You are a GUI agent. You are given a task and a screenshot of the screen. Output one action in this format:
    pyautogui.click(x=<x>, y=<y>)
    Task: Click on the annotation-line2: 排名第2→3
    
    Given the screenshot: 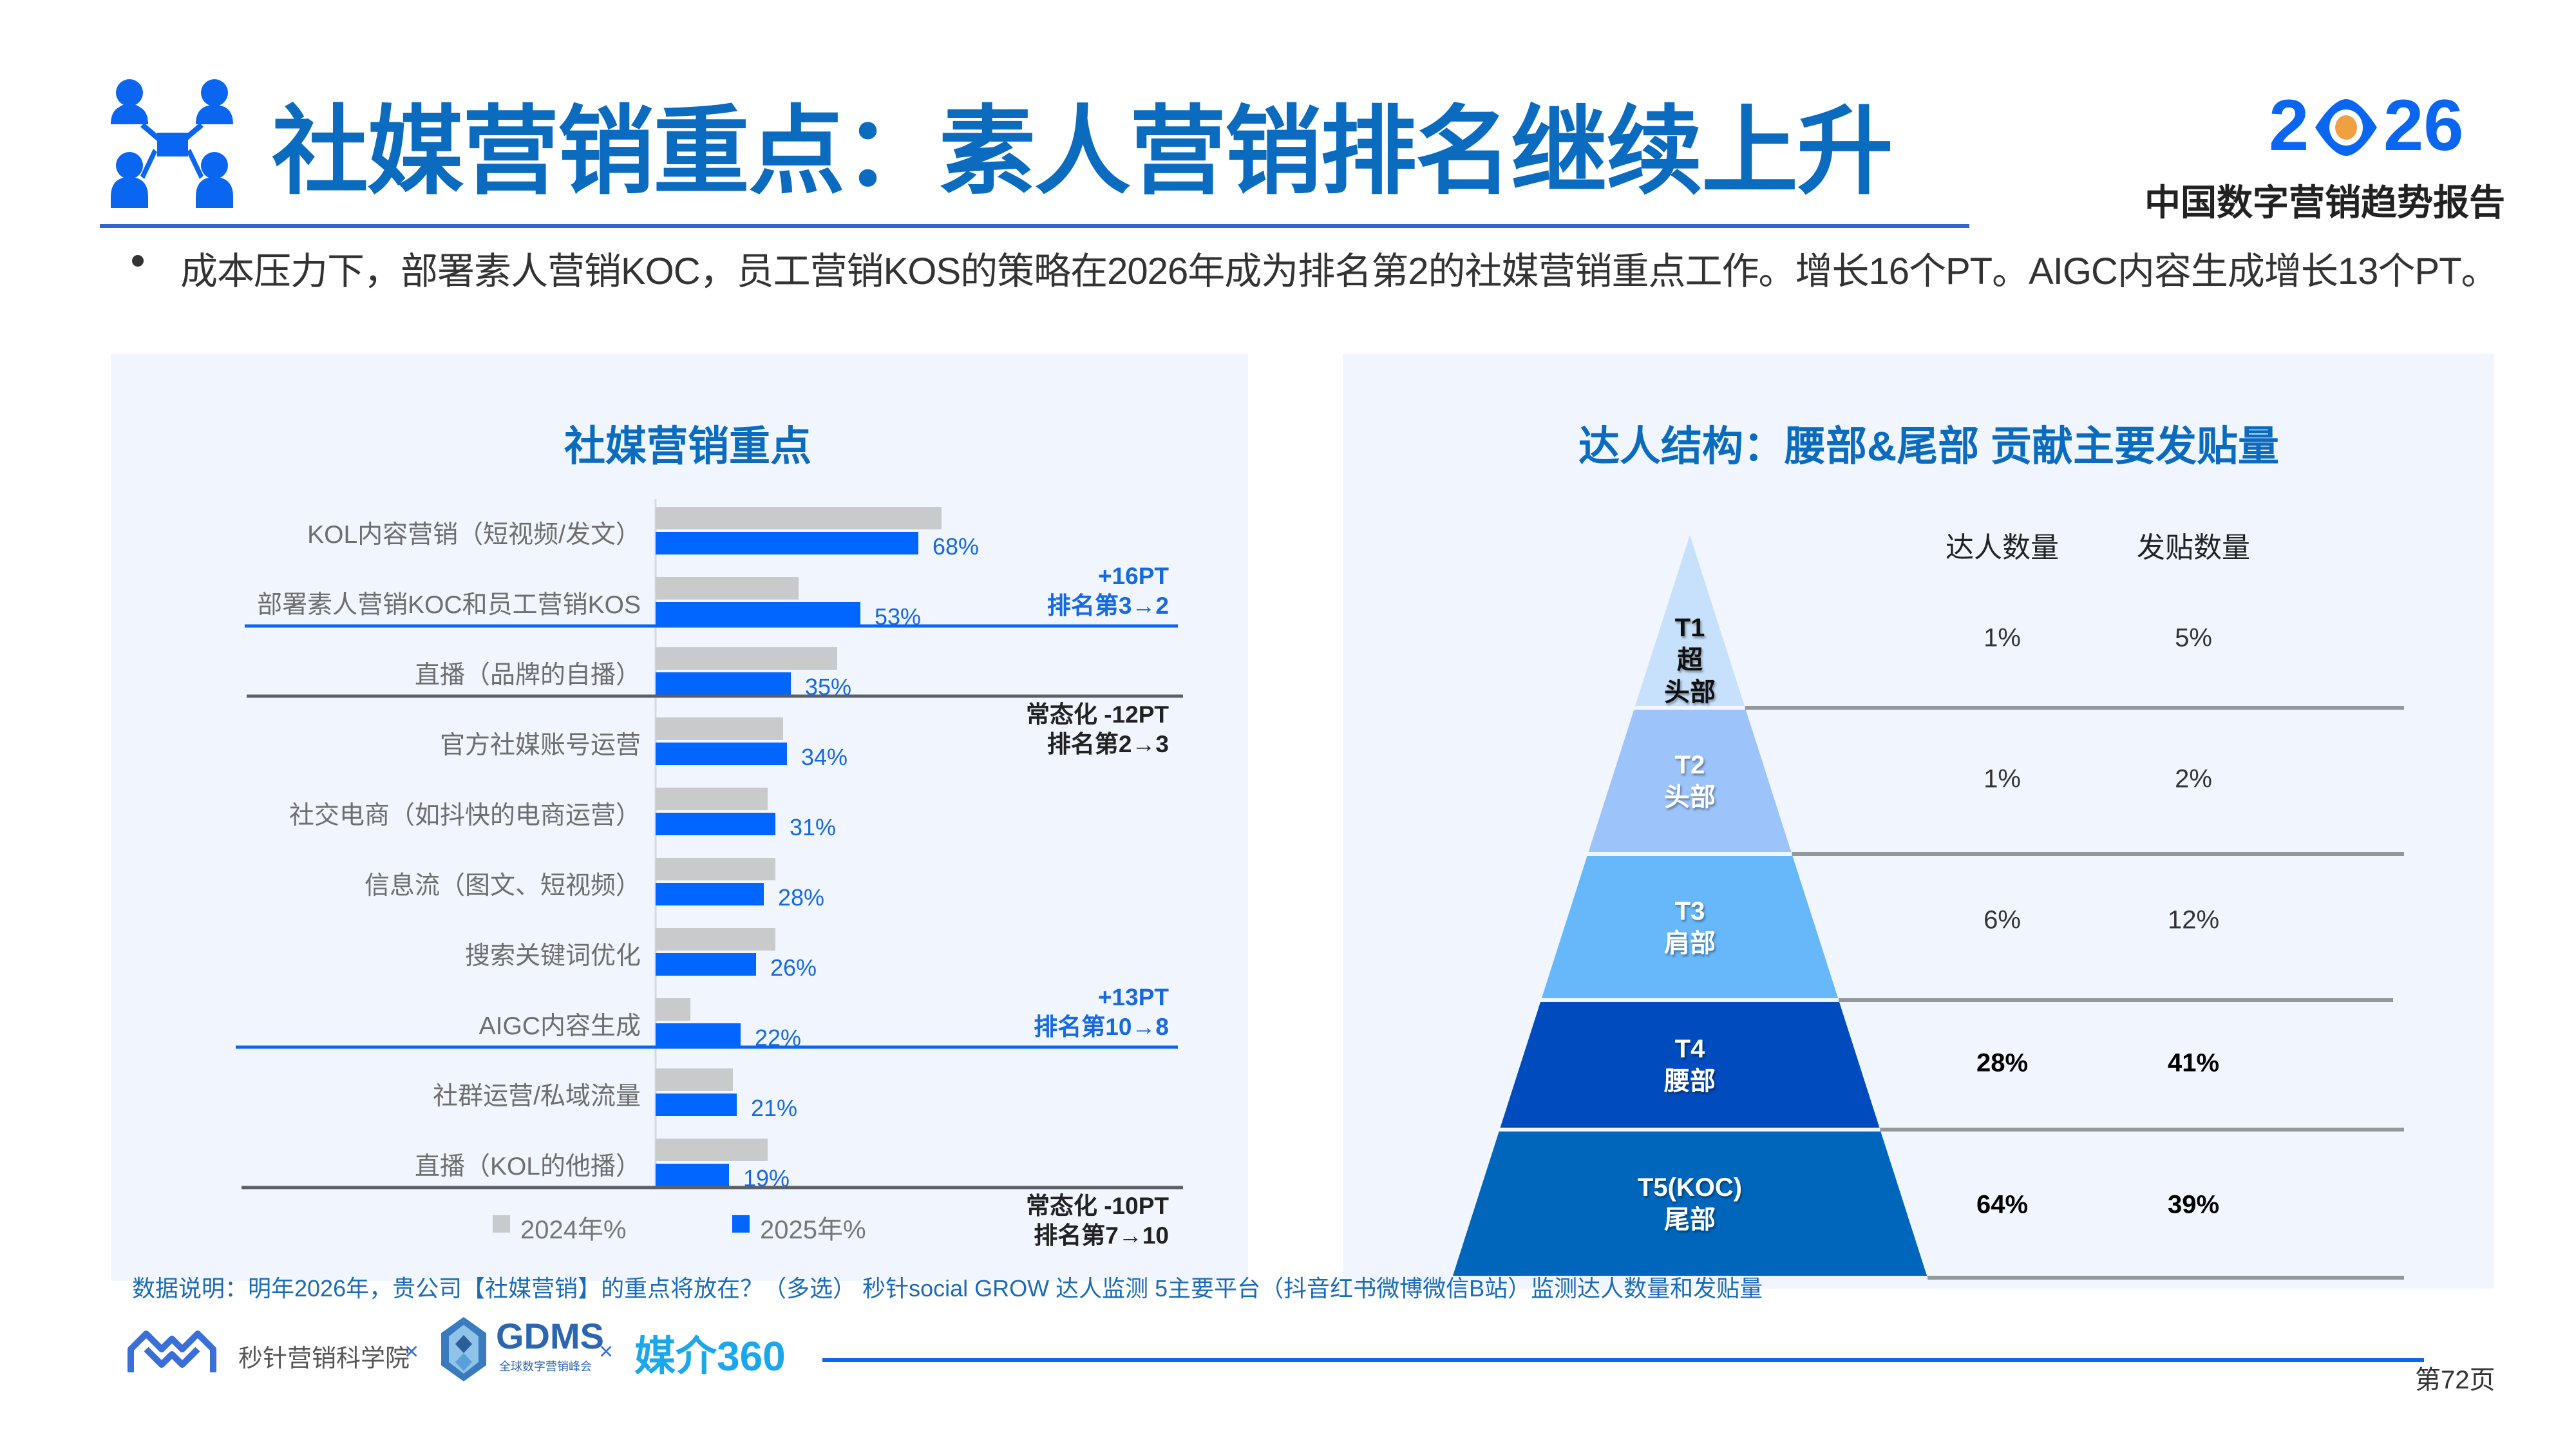 What is the action you would take?
    pyautogui.click(x=1107, y=744)
    